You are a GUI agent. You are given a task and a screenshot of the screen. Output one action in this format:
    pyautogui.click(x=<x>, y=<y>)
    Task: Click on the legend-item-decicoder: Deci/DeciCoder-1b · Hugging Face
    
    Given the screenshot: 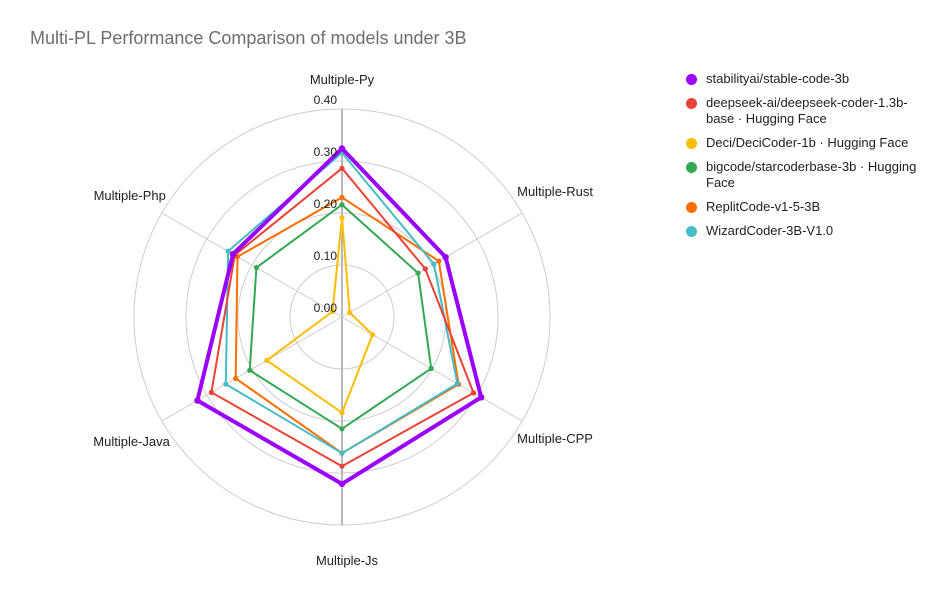 What is the action you would take?
    pyautogui.click(x=810, y=143)
    